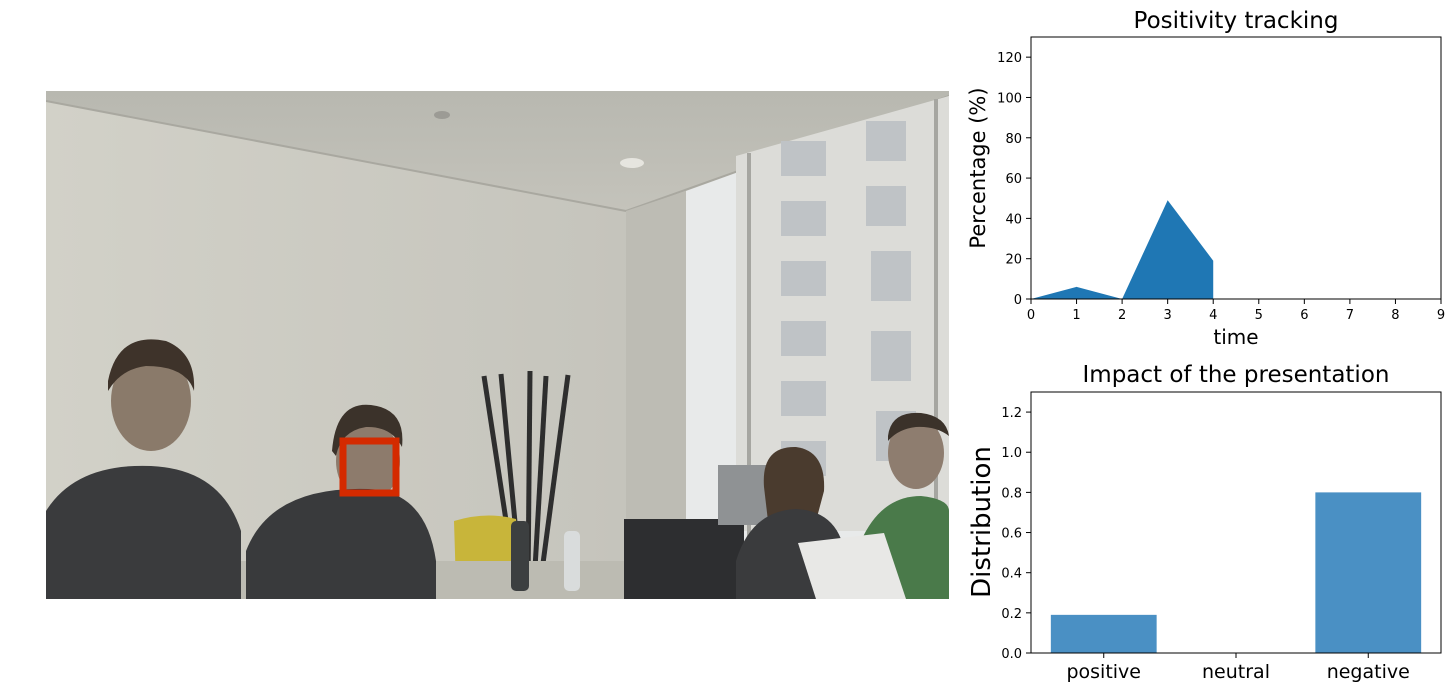 Image resolution: width=1455 pixels, height=692 pixels. I want to click on x-tick-label: 7, so click(1350, 315).